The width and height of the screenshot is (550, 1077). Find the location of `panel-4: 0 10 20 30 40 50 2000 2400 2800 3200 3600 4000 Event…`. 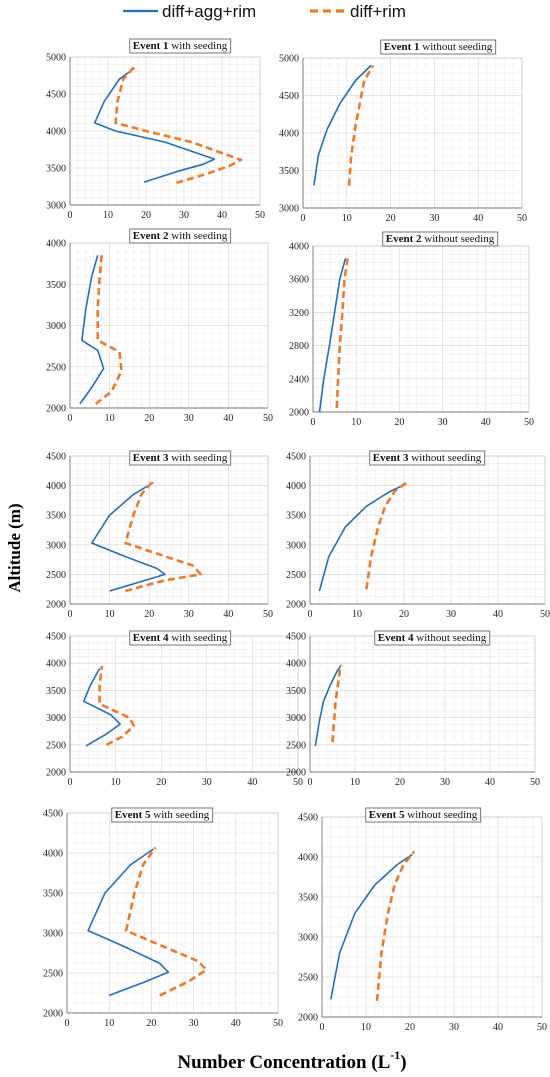

panel-4: 0 10 20 30 40 50 2000 2400 2800 3200 3600 4000 Event… is located at coordinates (411, 329).